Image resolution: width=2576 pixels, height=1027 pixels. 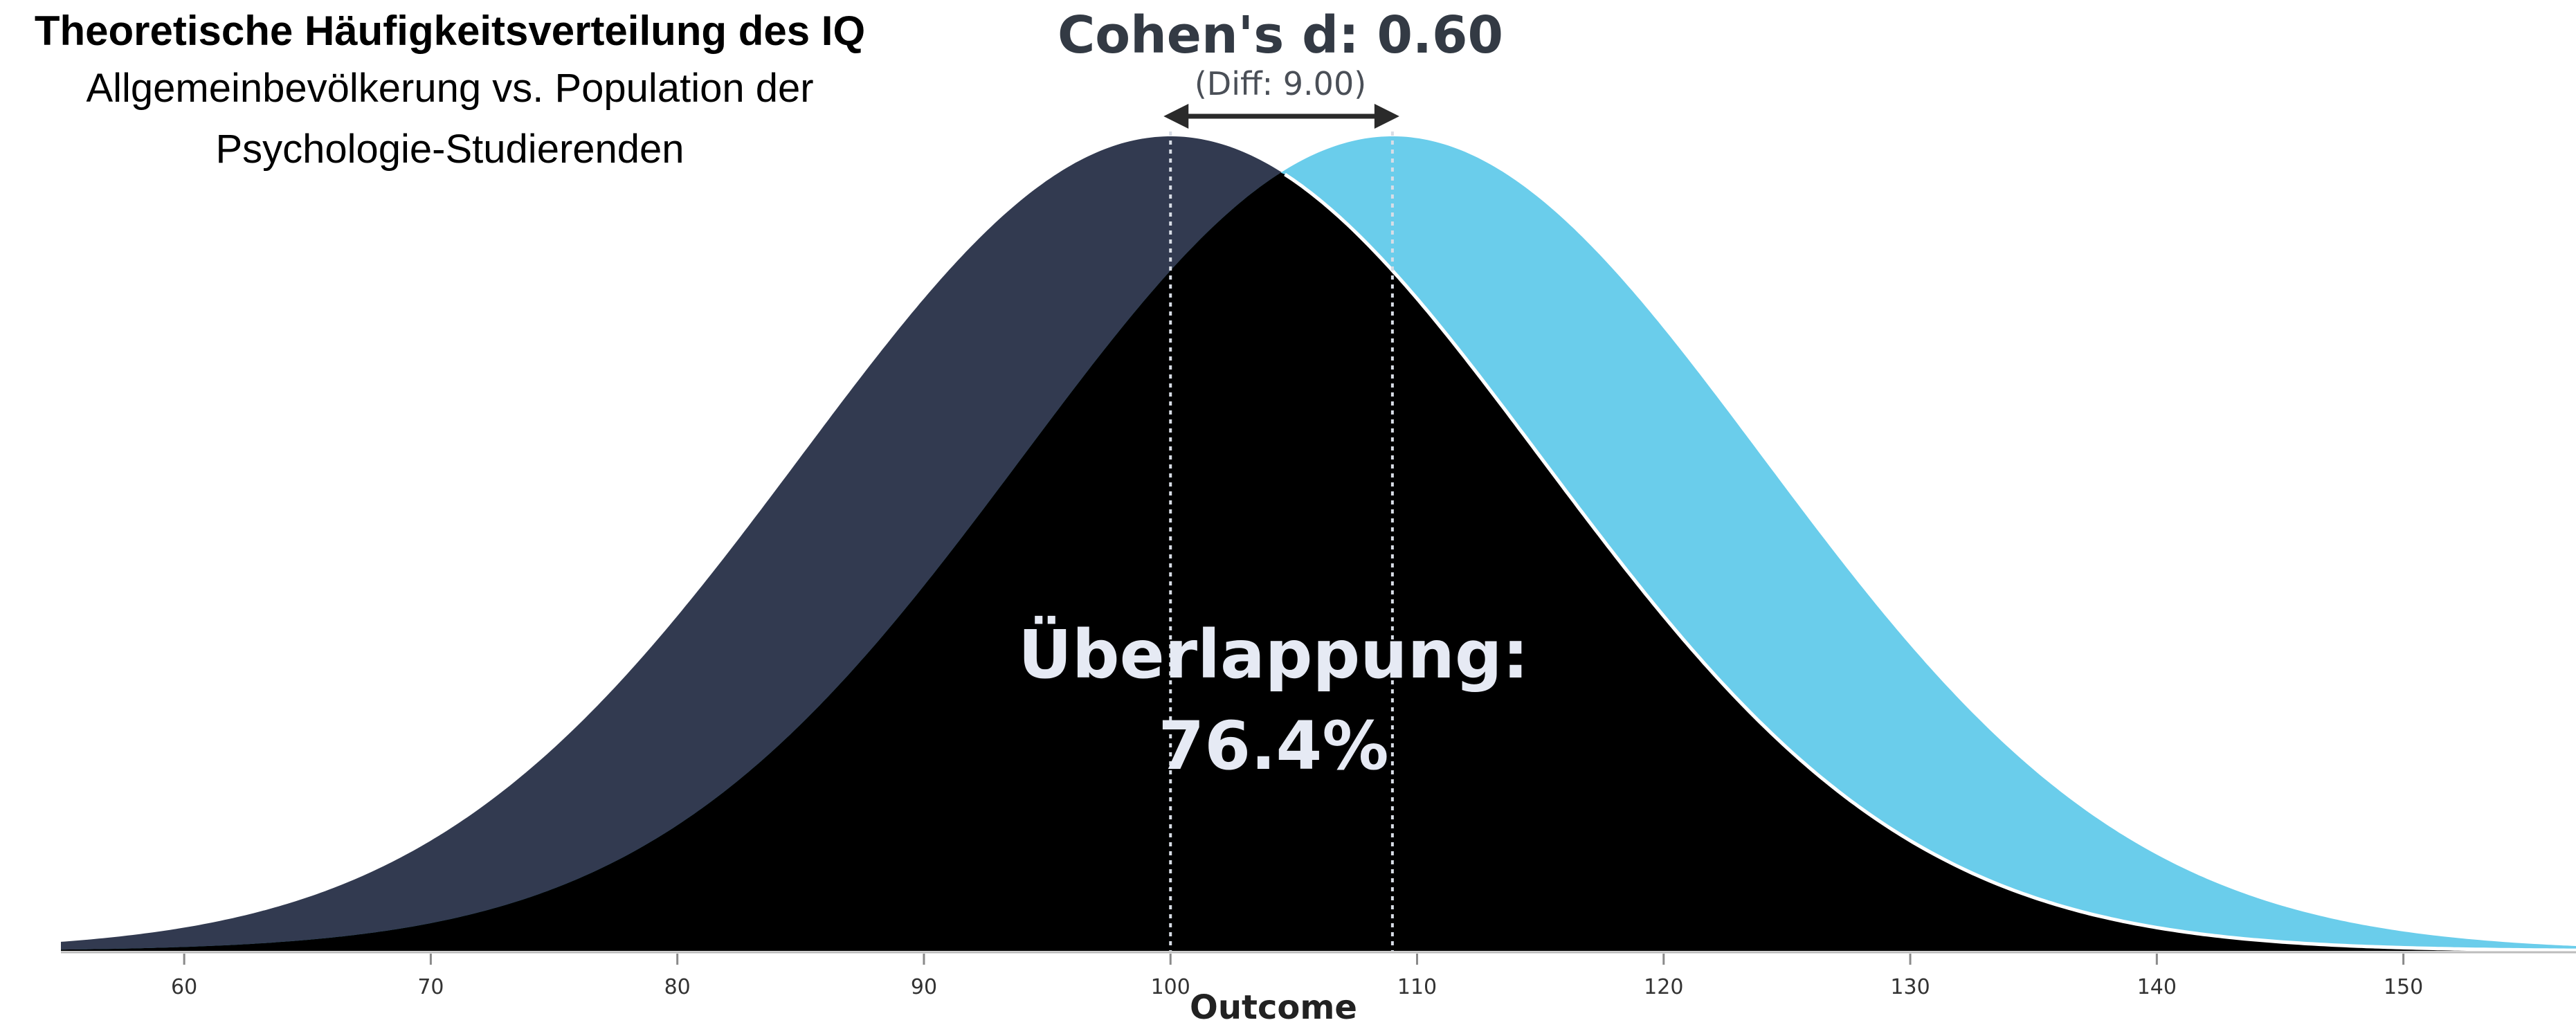 I want to click on diff-label: (Diff: 9.00), so click(x=1280, y=83).